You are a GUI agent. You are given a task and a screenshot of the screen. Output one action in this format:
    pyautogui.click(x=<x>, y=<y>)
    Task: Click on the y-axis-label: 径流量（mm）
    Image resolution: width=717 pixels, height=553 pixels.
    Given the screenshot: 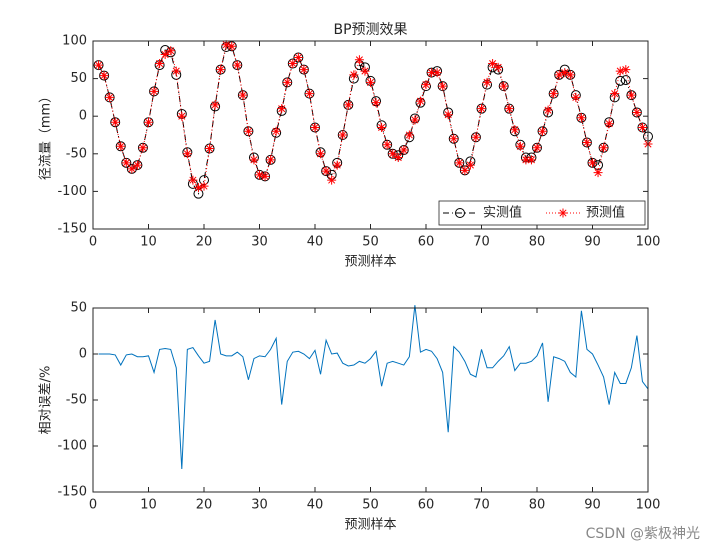 What is the action you would take?
    pyautogui.click(x=46, y=135)
    